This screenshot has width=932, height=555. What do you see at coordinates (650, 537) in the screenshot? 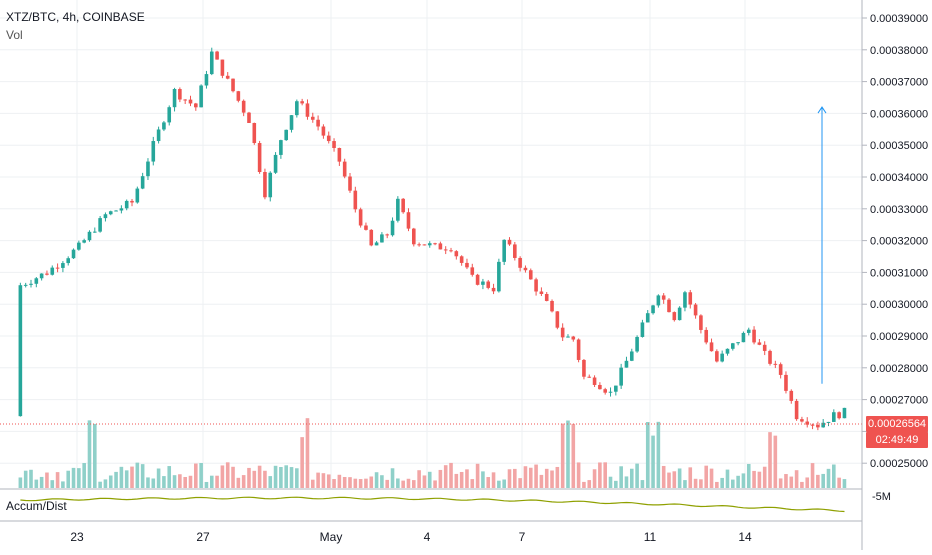
I see `time-tick-label: 11` at bounding box center [650, 537].